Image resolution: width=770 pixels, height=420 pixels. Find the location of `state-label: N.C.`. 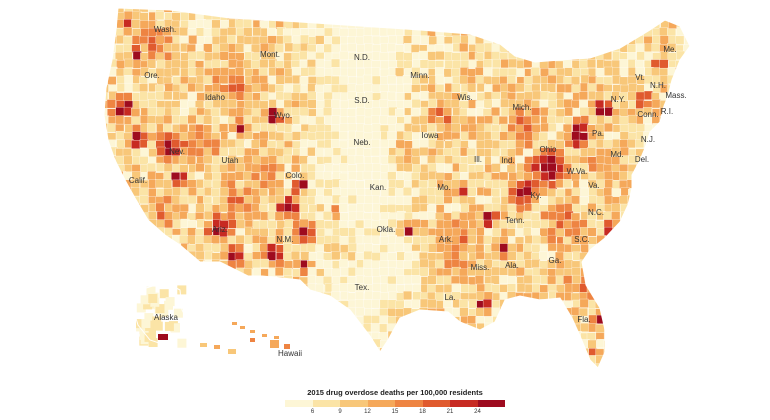

state-label: N.C. is located at coordinates (596, 212).